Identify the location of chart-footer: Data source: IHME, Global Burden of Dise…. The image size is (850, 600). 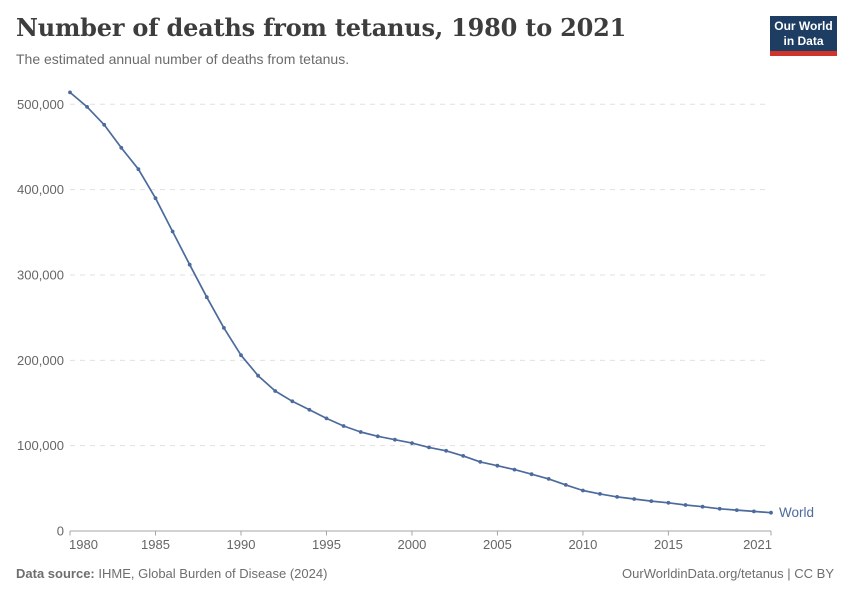
(425, 573).